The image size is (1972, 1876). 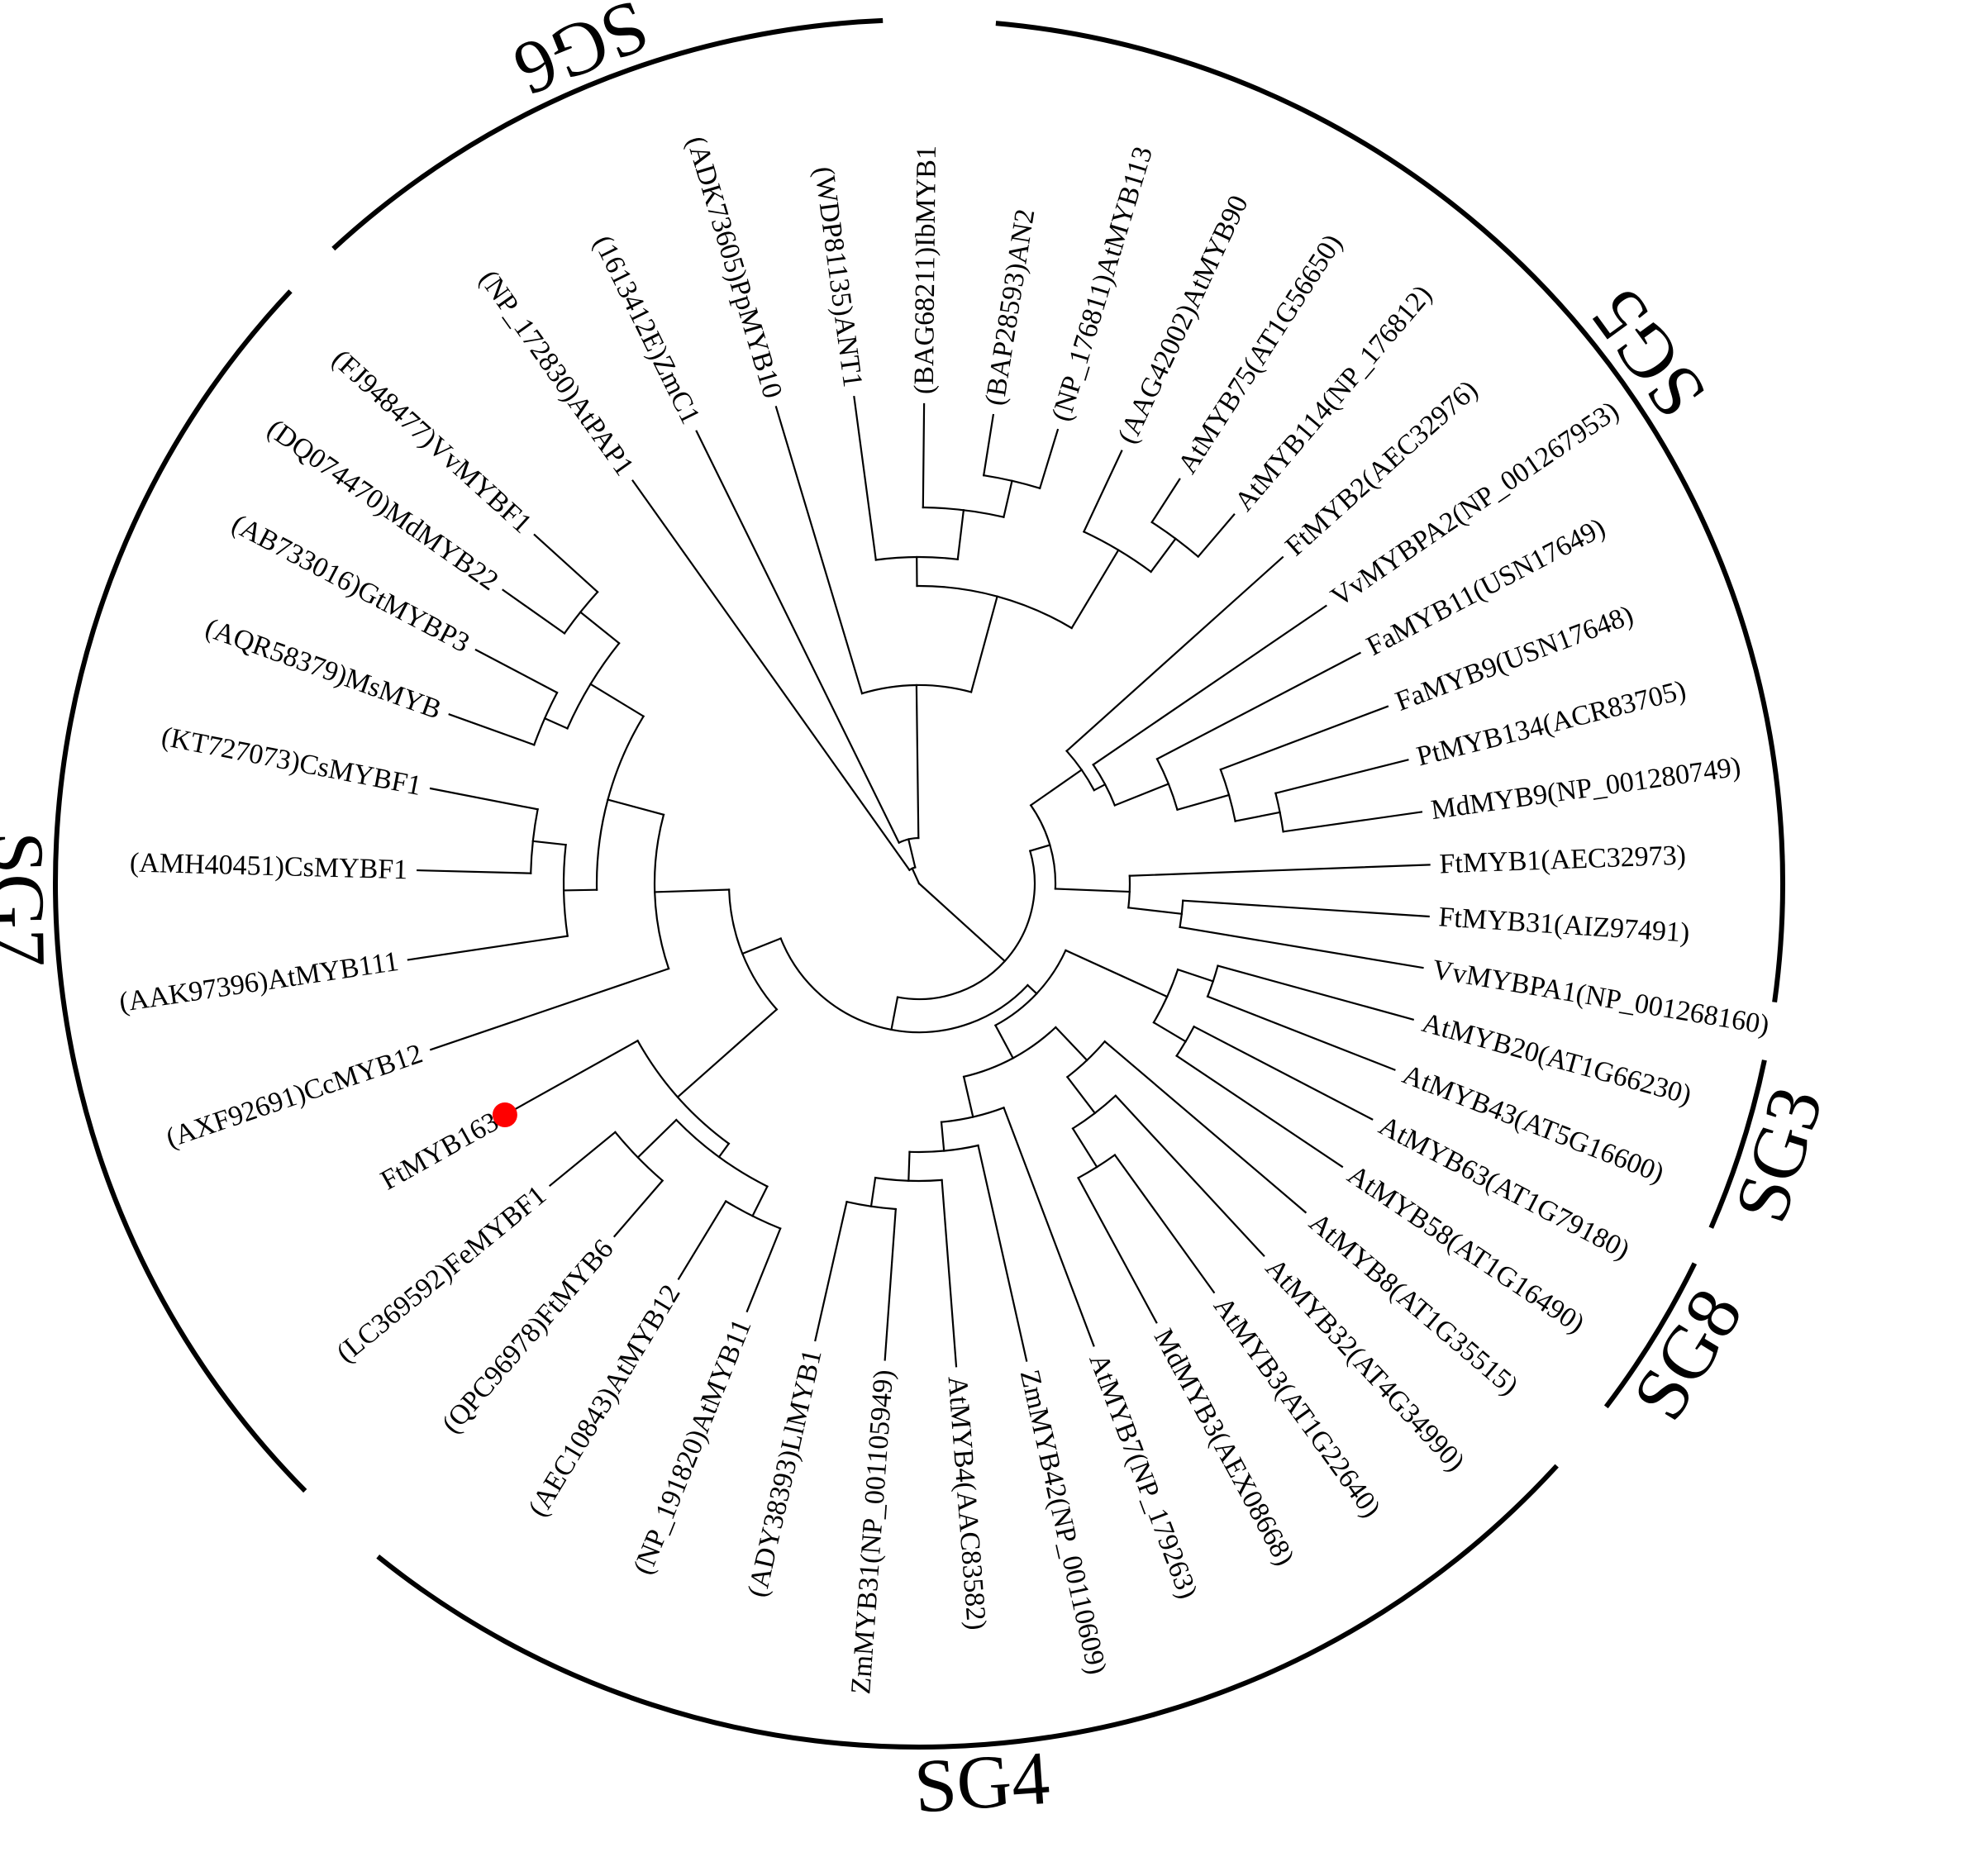 I want to click on group-label: SG3, so click(x=1778, y=1154).